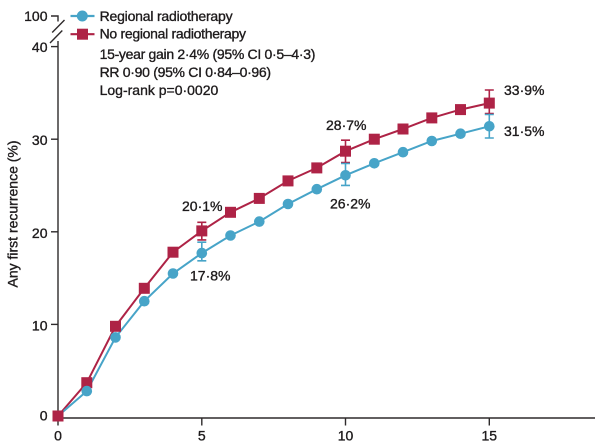 The width and height of the screenshot is (600, 444). What do you see at coordinates (350, 204) in the screenshot?
I see `svg-text: 26·2%` at bounding box center [350, 204].